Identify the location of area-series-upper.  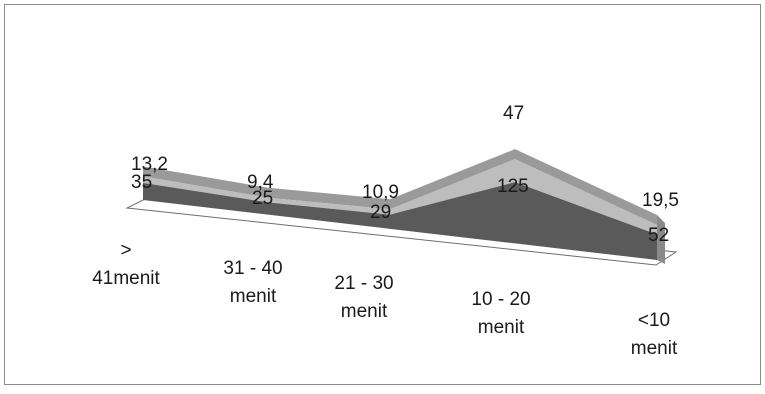
(400, 197).